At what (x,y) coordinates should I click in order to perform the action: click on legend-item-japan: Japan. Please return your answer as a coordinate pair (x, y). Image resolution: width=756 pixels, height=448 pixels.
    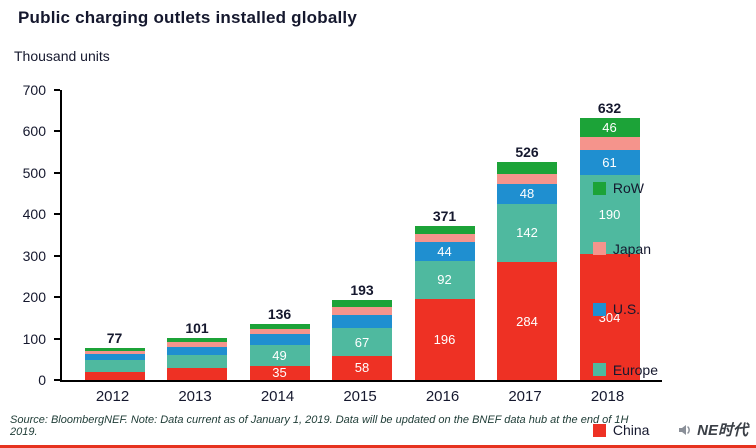
    Looking at the image, I should click on (625, 248).